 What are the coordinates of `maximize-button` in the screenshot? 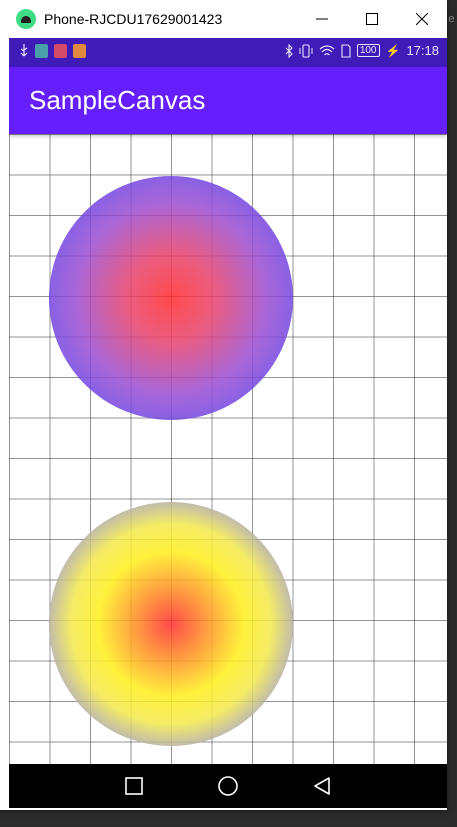 It's located at (372, 19).